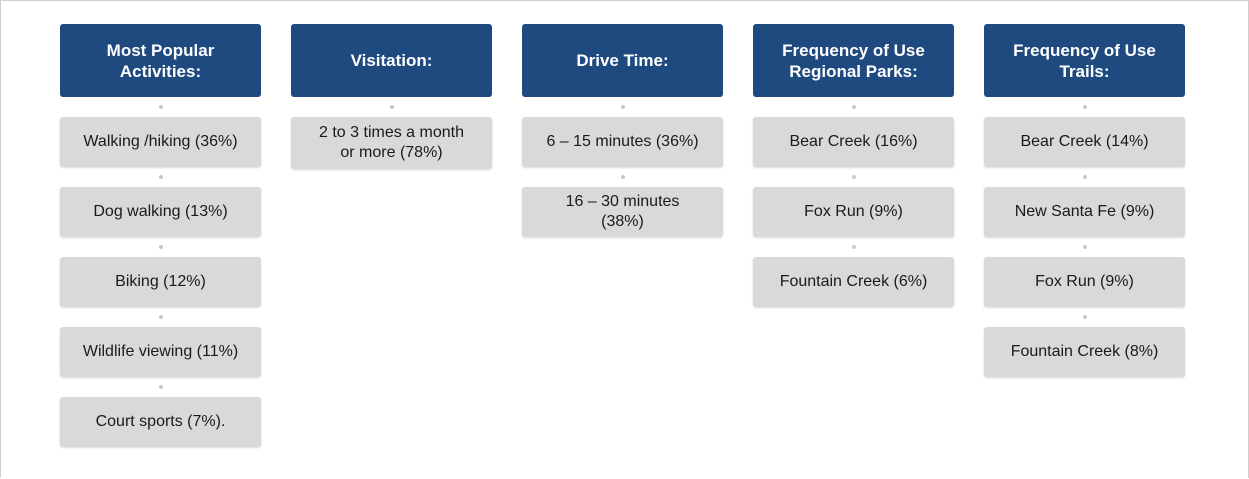 The width and height of the screenshot is (1249, 479). What do you see at coordinates (622, 142) in the screenshot?
I see `column-item: 6 – 15 minutes (36%)` at bounding box center [622, 142].